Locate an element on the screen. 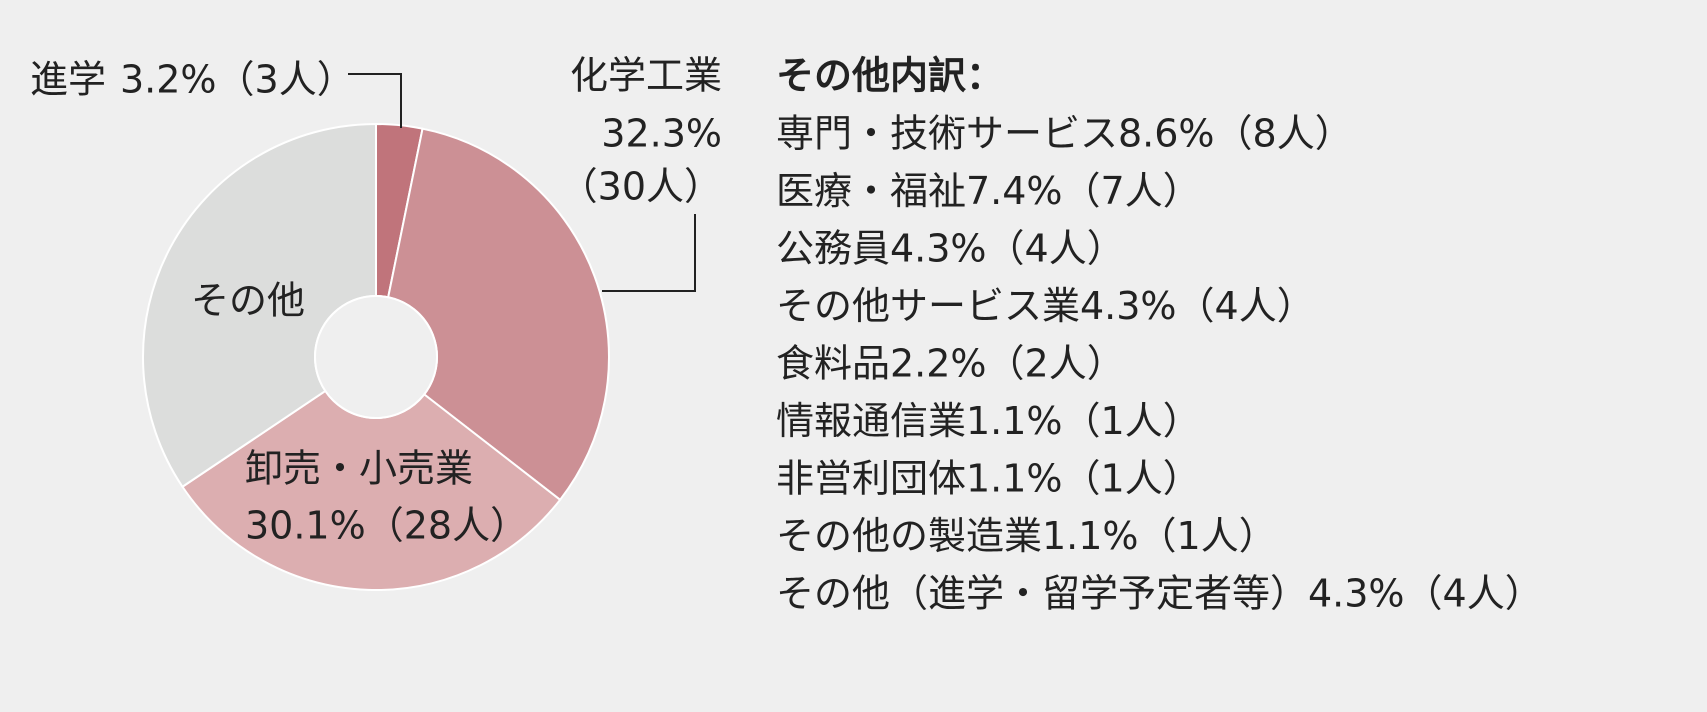 The image size is (1707, 712). breakdown-item: 非営利団体1.1%（1人） is located at coordinates (988, 479).